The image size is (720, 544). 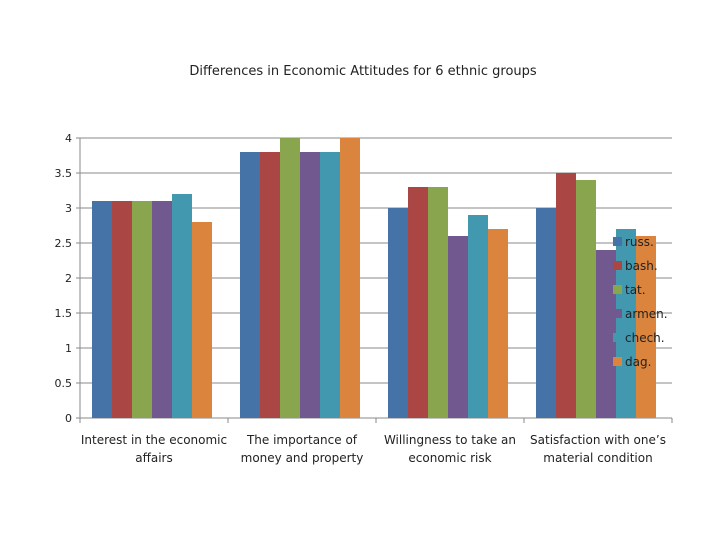 I want to click on legend-label: armen., so click(x=646, y=314).